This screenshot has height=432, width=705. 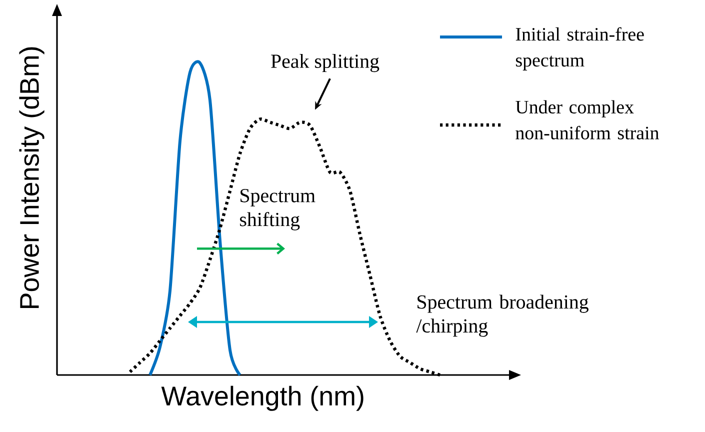 What do you see at coordinates (262, 398) in the screenshot?
I see `x-axis-title: Wavelength (nm)` at bounding box center [262, 398].